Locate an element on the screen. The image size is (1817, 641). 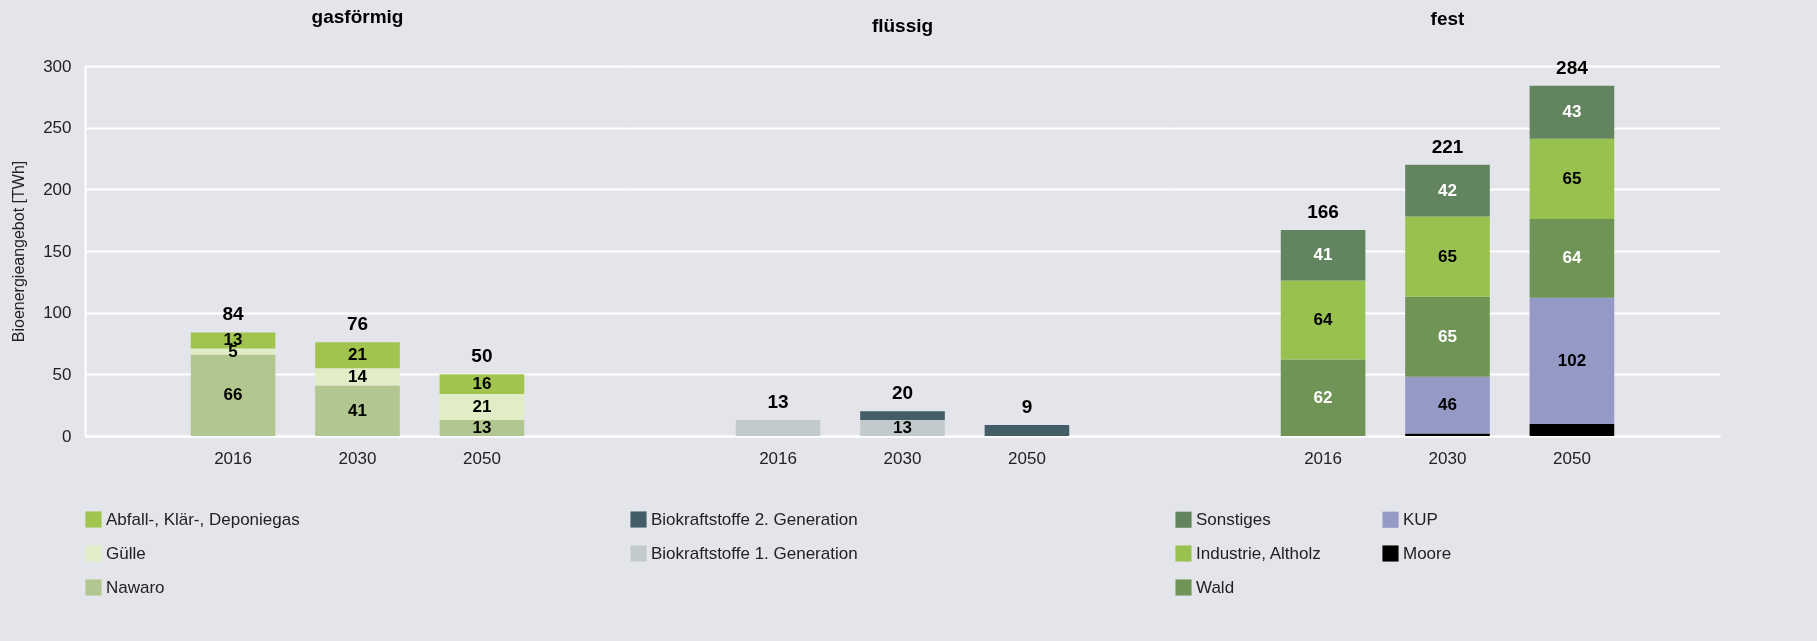
chart-title: flüssig is located at coordinates (902, 25).